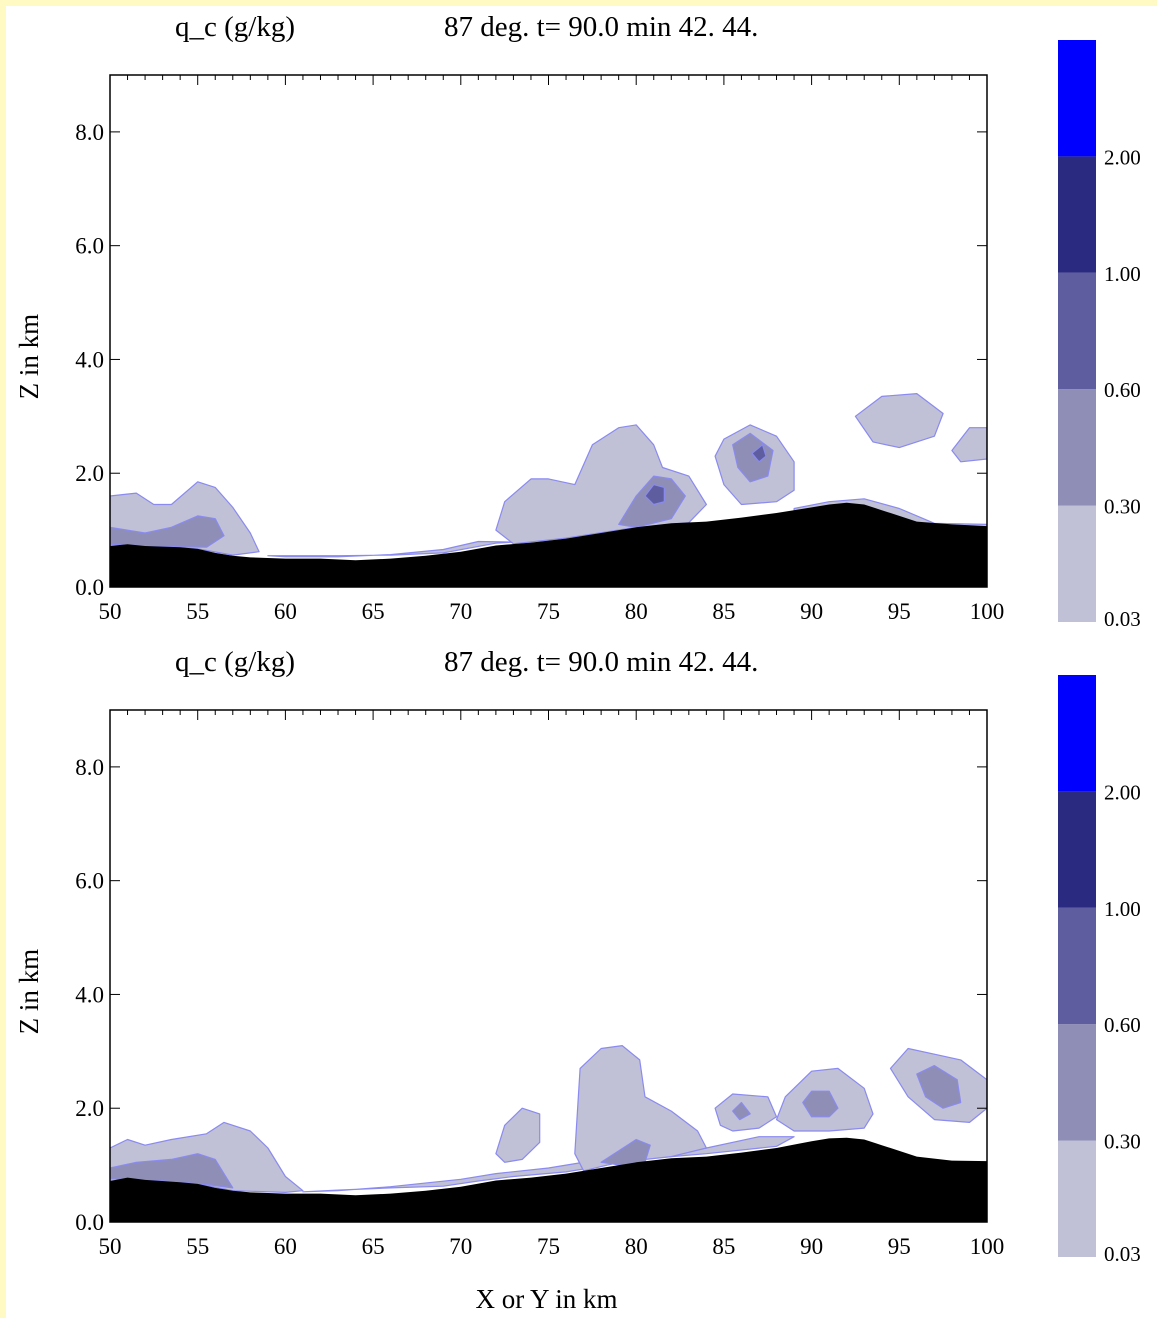 This screenshot has width=1157, height=1318. What do you see at coordinates (547, 1299) in the screenshot?
I see `x-axis-label: X or Y in km` at bounding box center [547, 1299].